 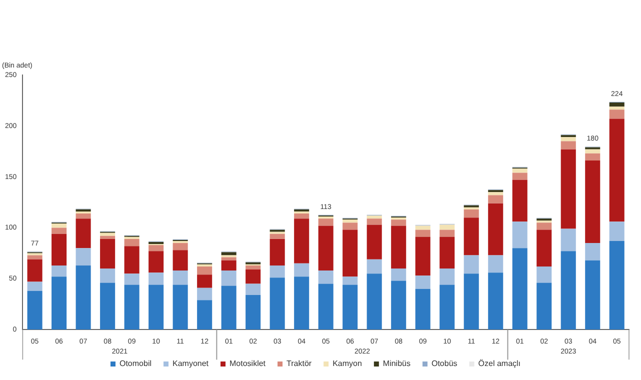 I want to click on legend-label: Özel amaçlı, so click(x=499, y=363).